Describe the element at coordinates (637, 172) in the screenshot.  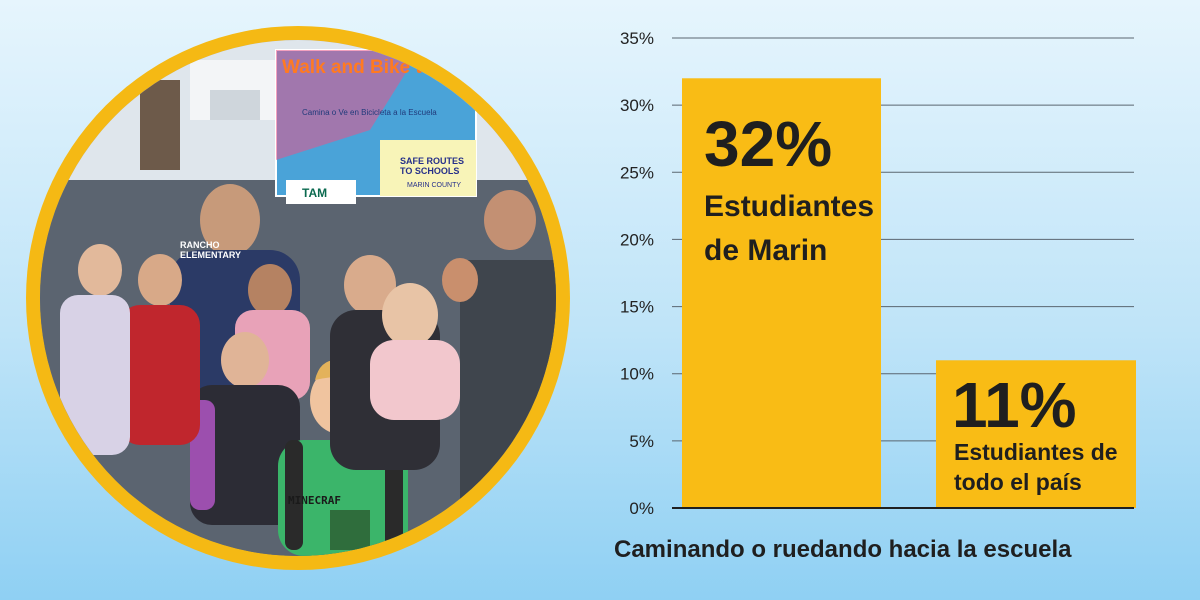
I see `y-tick-label: 25%` at that location.